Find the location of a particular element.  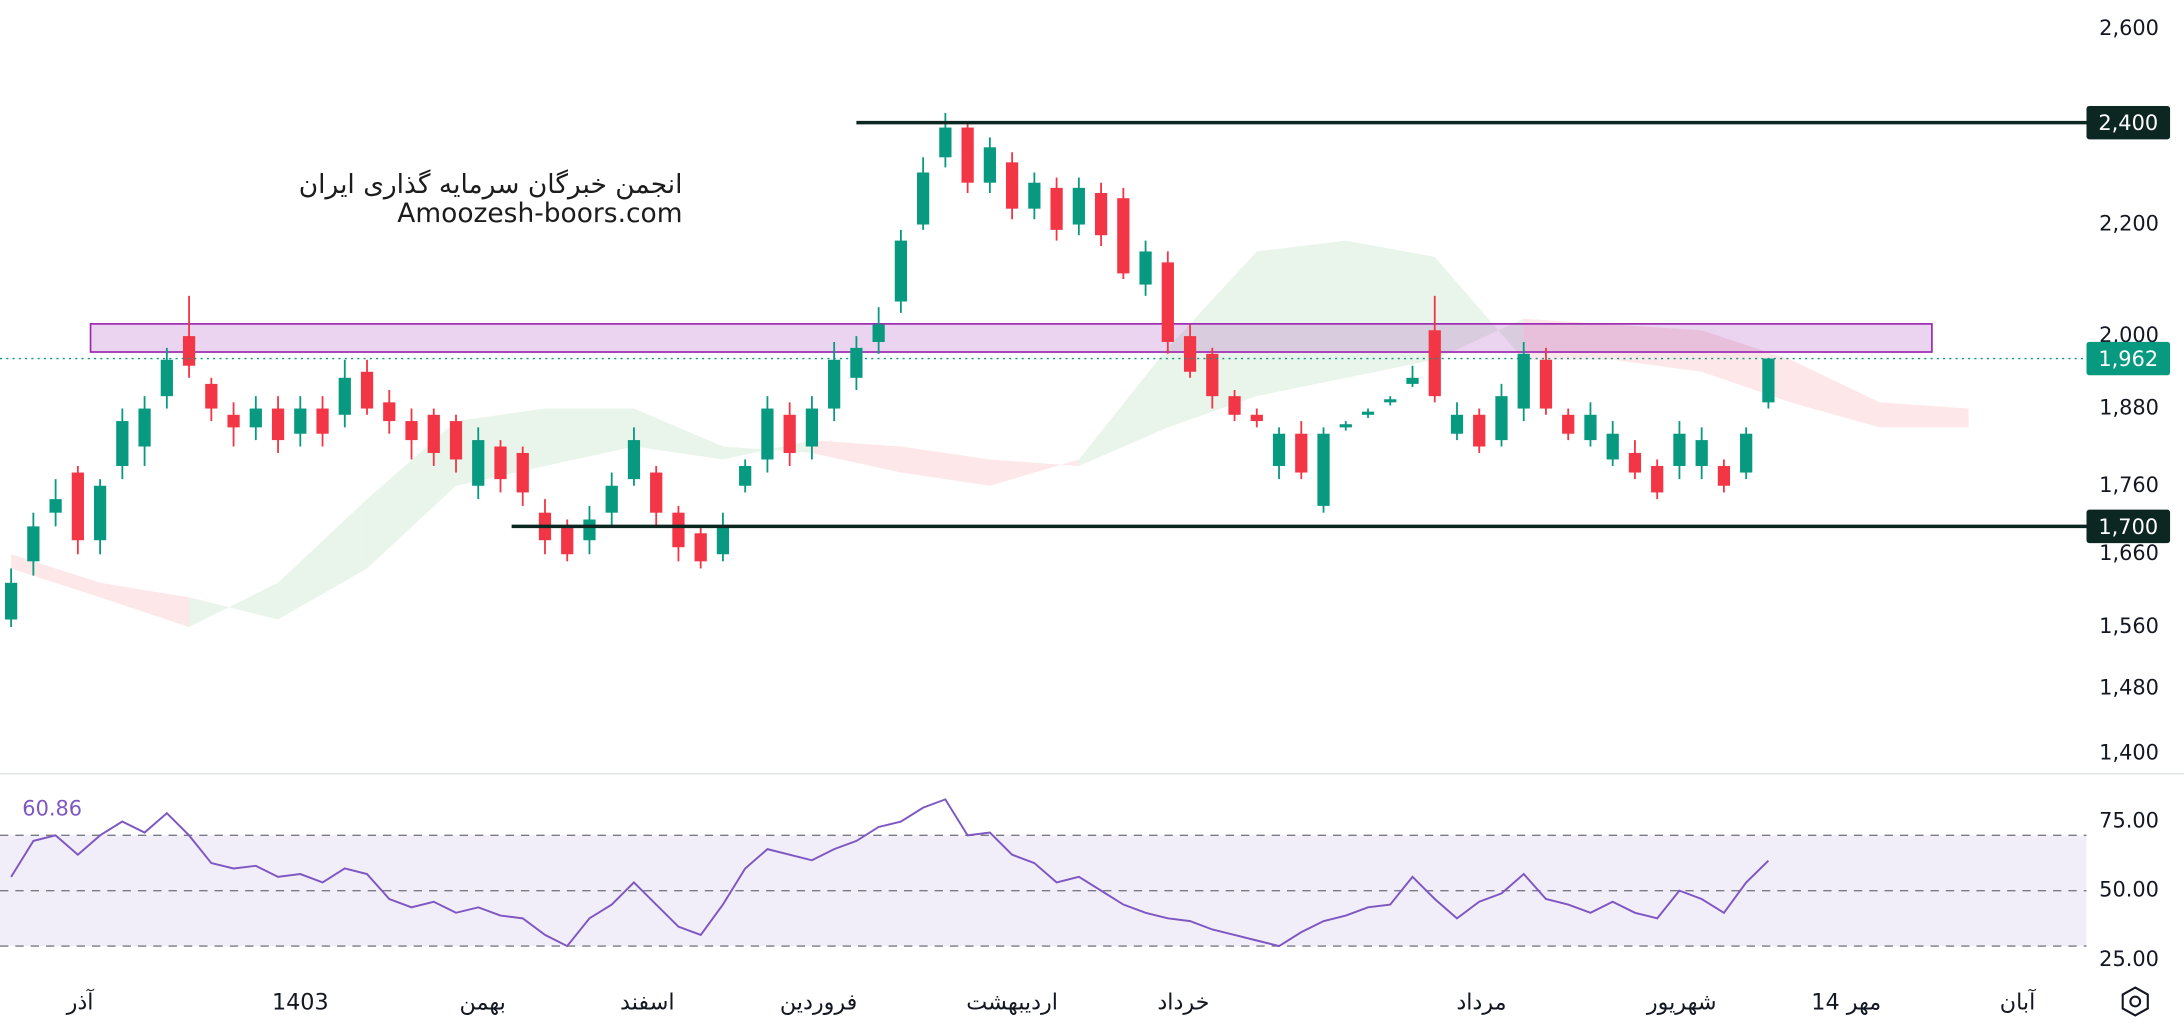

rsi-tick-label: 25.00 is located at coordinates (2129, 959).